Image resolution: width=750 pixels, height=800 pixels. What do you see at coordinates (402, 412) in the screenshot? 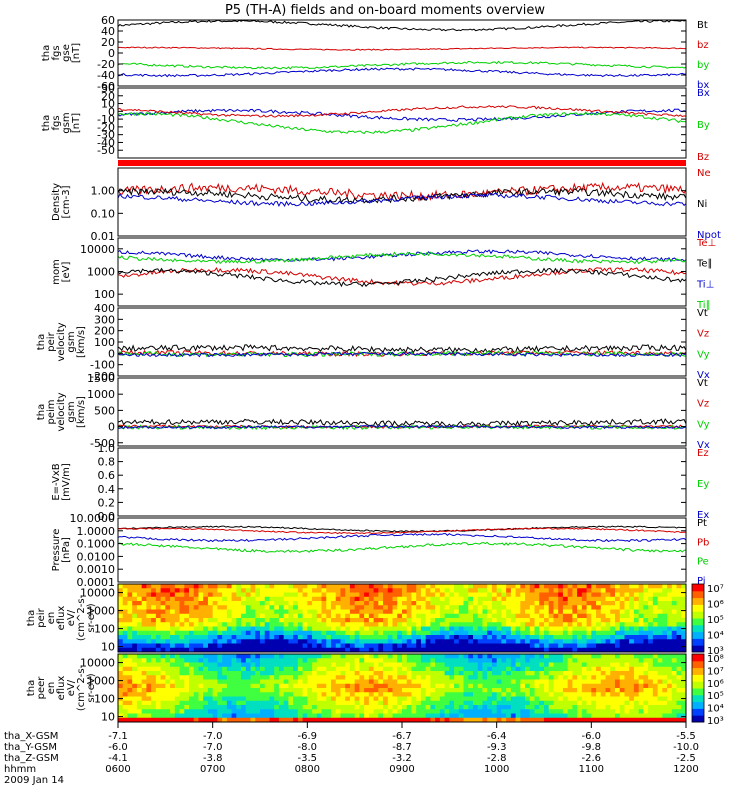
I see `panel-frame` at bounding box center [402, 412].